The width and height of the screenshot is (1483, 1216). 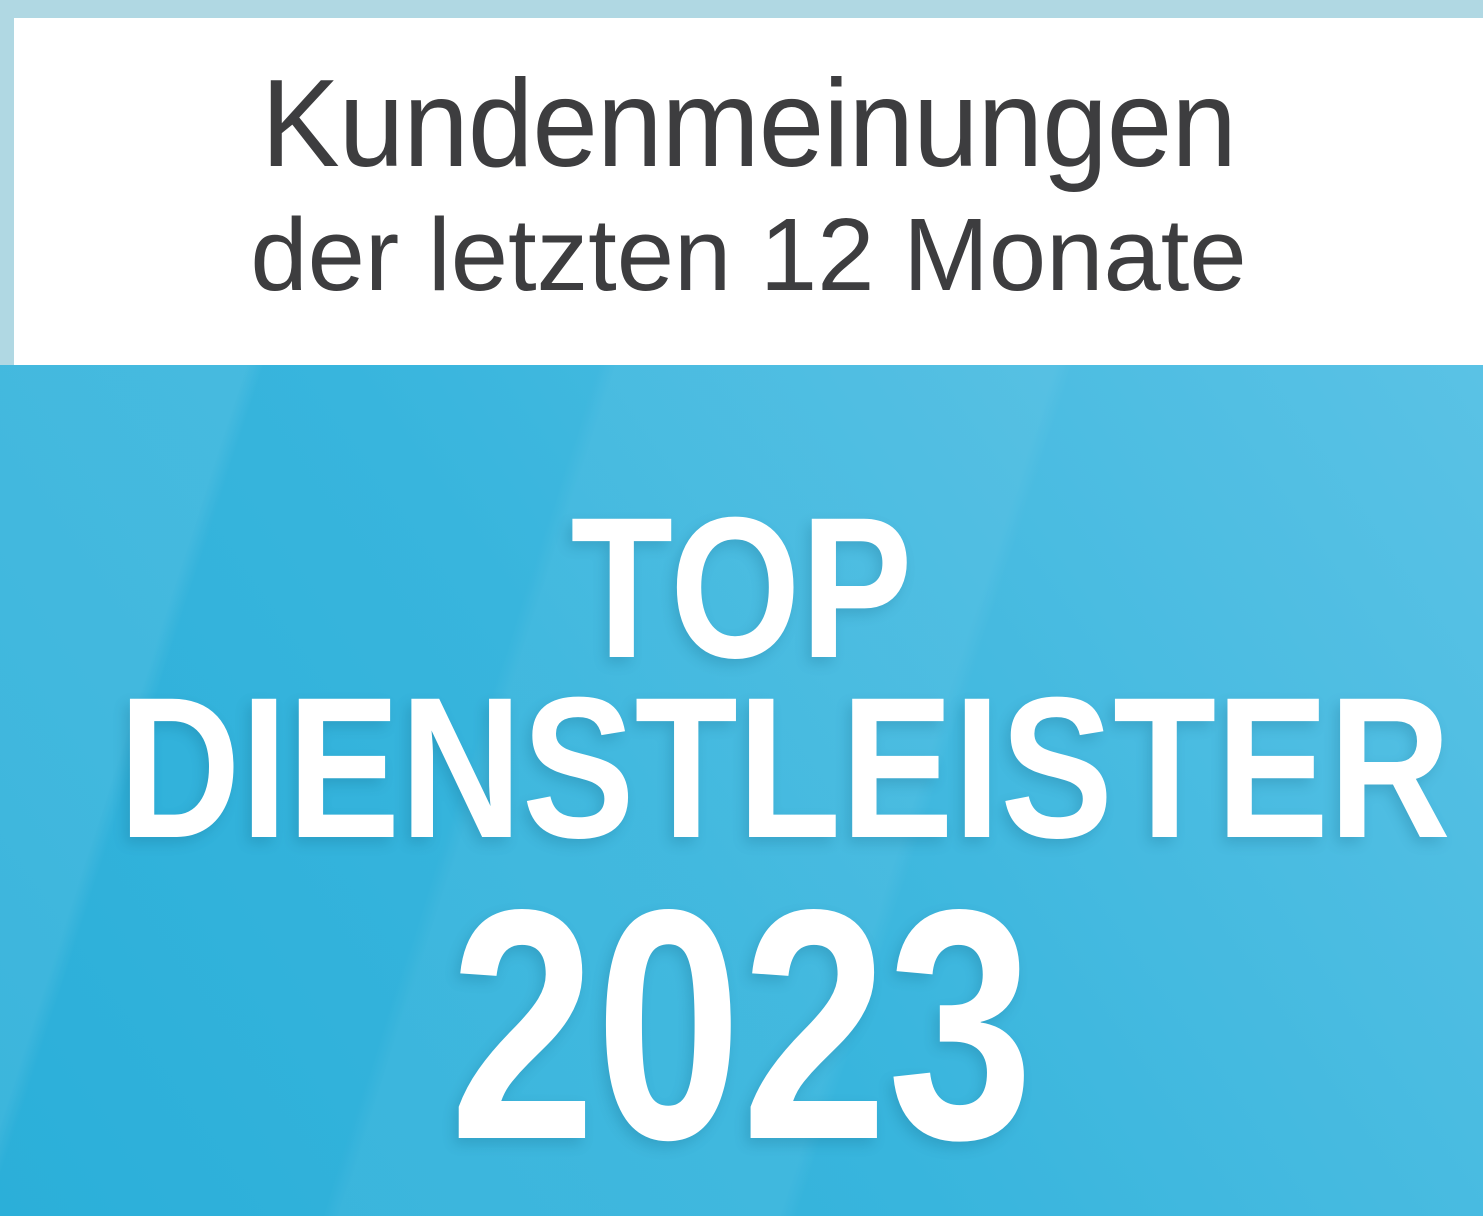 I want to click on award-word-top: TOP, so click(x=741, y=587).